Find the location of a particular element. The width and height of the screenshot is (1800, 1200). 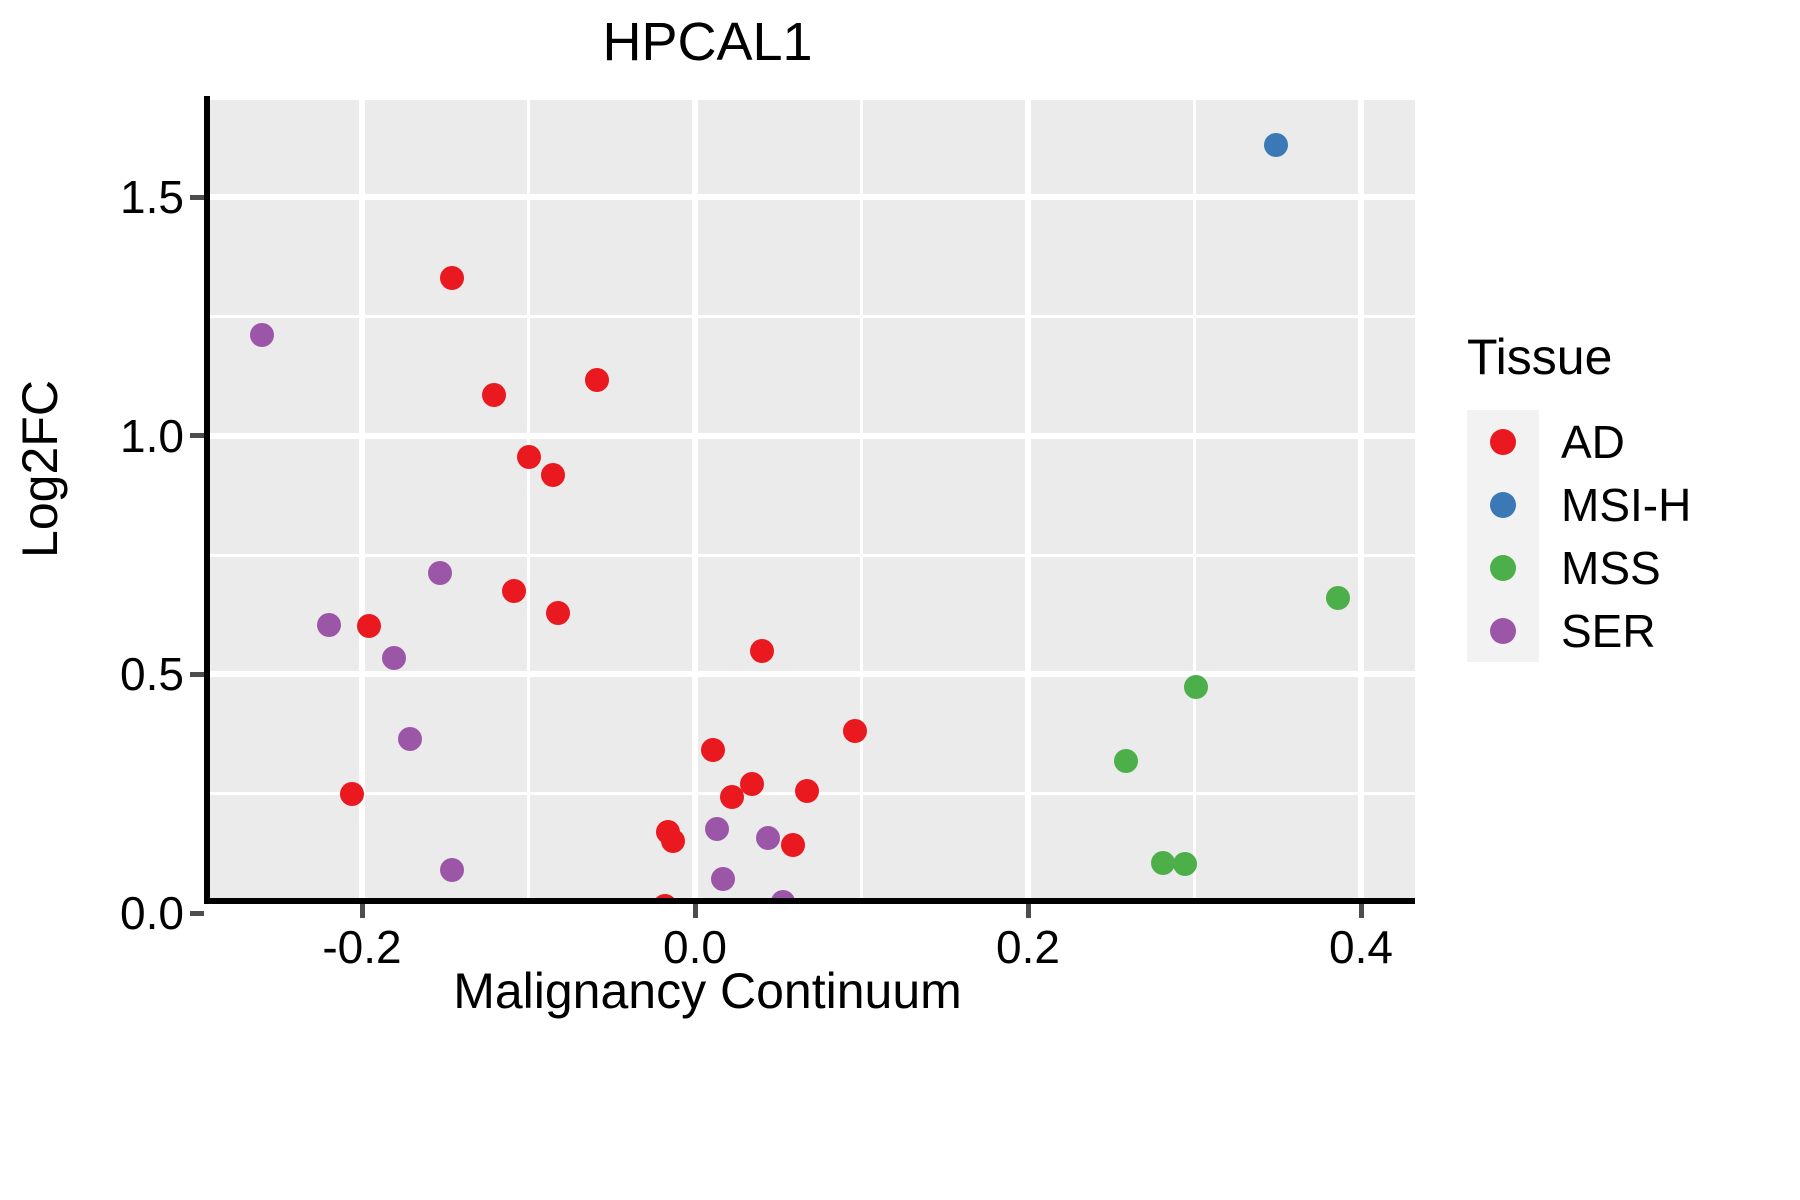

legend-item-label: SER is located at coordinates (1608, 630).